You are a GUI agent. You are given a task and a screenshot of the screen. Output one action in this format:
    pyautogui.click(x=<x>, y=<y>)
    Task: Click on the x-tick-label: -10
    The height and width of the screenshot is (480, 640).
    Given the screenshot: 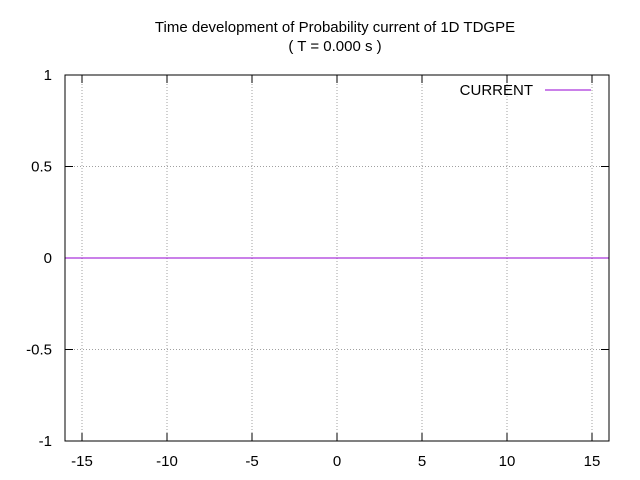 What is the action you would take?
    pyautogui.click(x=167, y=461)
    